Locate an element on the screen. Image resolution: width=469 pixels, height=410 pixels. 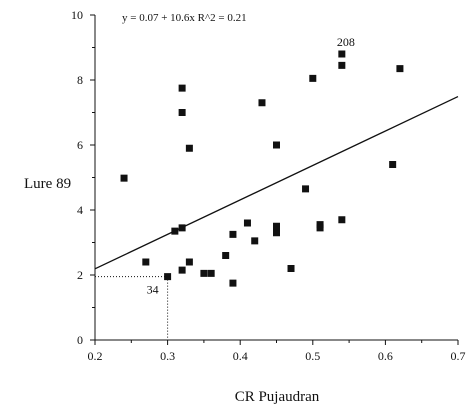
y-axis-title: Lure 89 is located at coordinates (47, 184).